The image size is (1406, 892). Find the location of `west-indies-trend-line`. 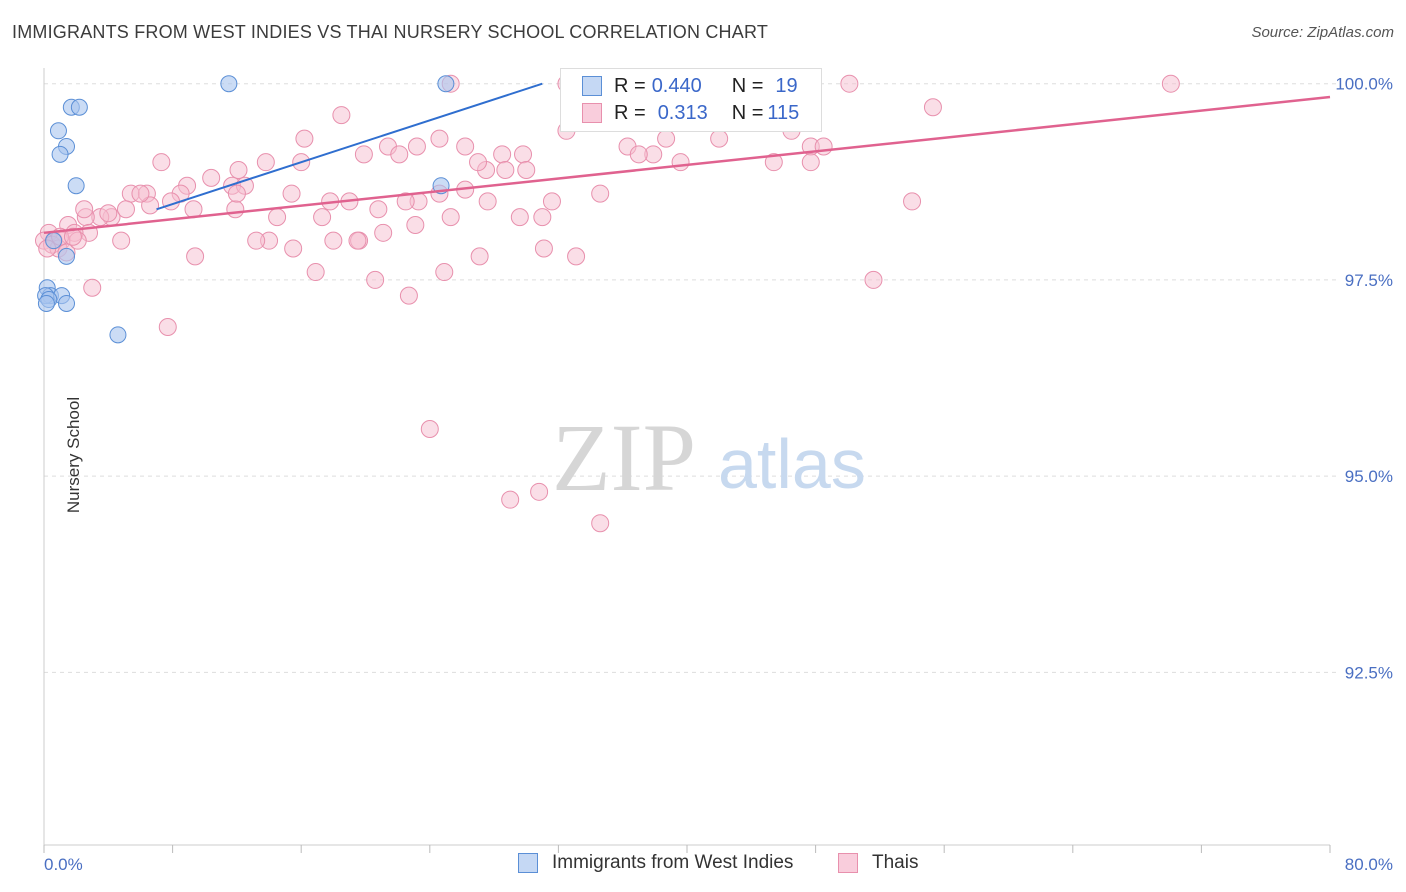

west-indies-trend-line is located at coordinates (349, 146).